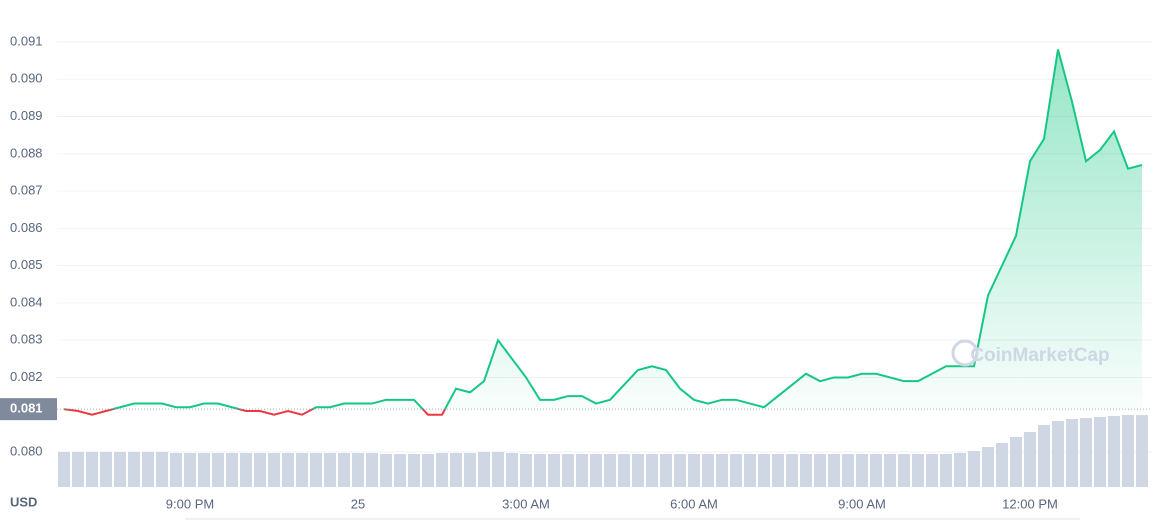  I want to click on watermark: CoinMarketCap, so click(1039, 355).